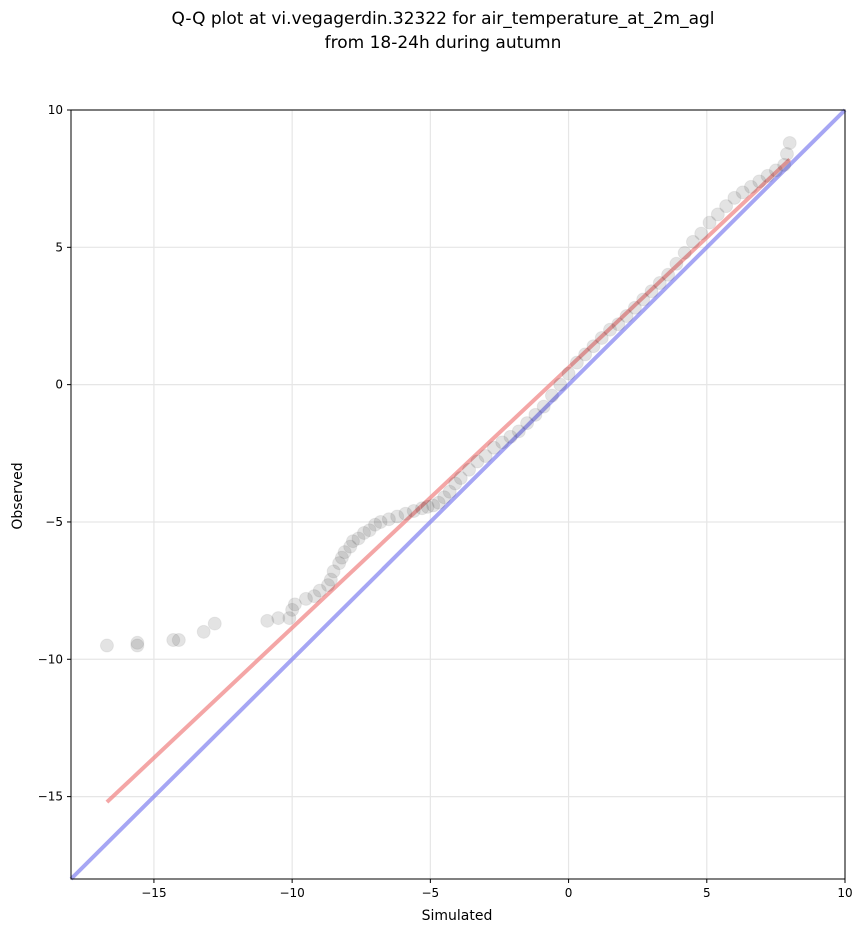  What do you see at coordinates (443, 43) in the screenshot?
I see `chart-subtitle: from 18-24h during autumn` at bounding box center [443, 43].